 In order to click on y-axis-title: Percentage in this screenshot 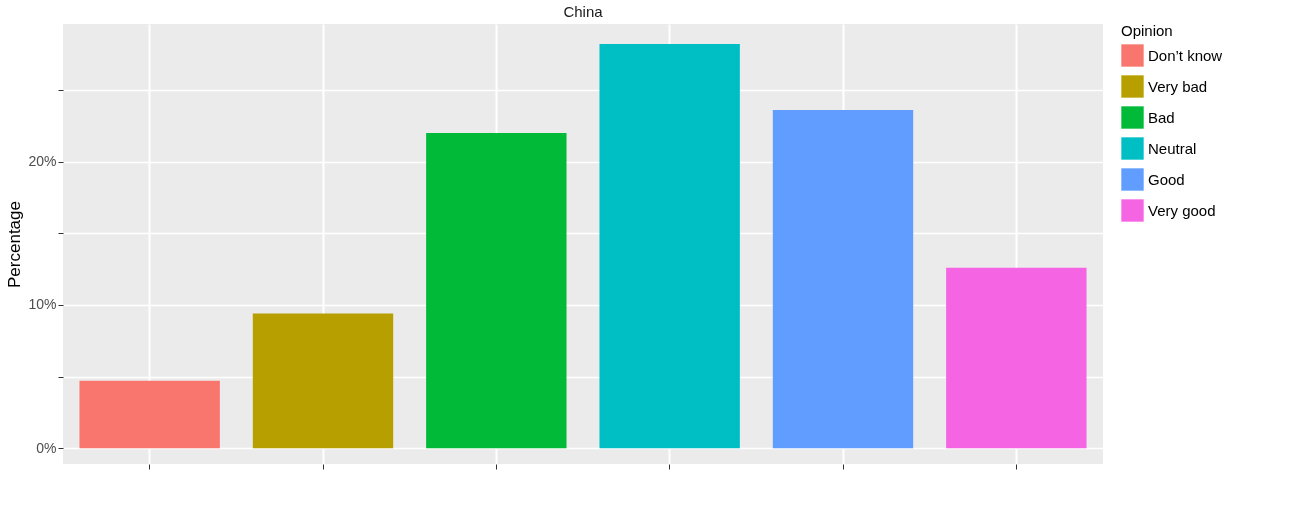, I will do `click(15, 244)`.